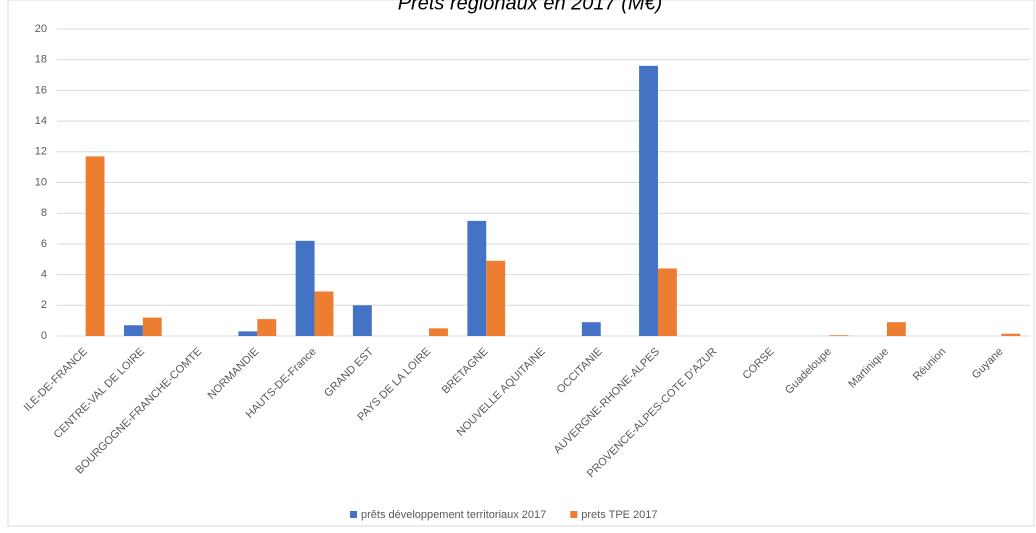  Describe the element at coordinates (868, 368) in the screenshot. I see `x-tick-label: Martinique` at that location.